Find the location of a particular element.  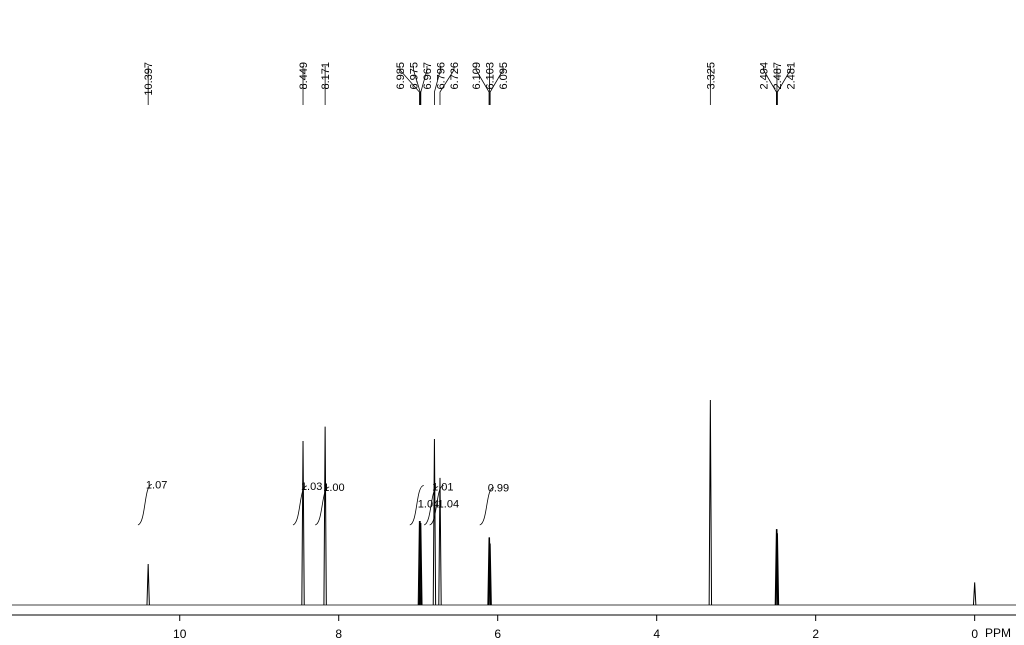

peak-label: 6.095 is located at coordinates (504, 76).